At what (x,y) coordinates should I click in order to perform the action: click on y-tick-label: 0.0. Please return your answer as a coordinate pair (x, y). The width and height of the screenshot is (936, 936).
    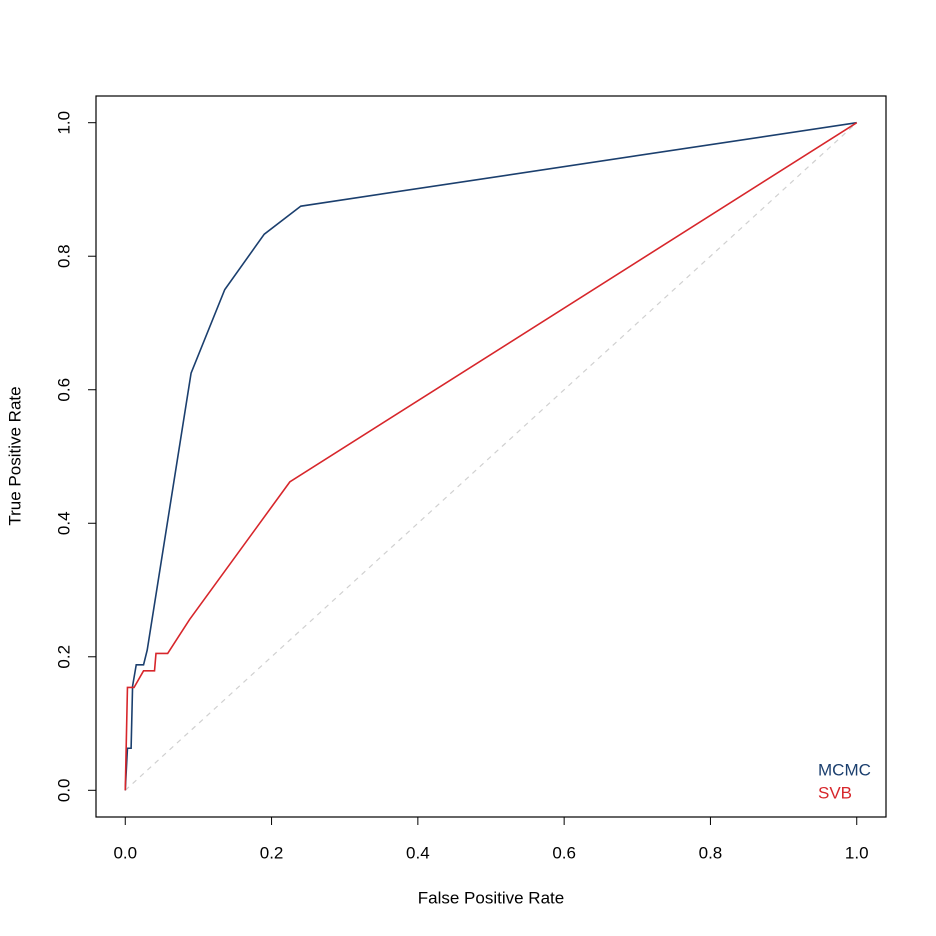
    Looking at the image, I should click on (63, 790).